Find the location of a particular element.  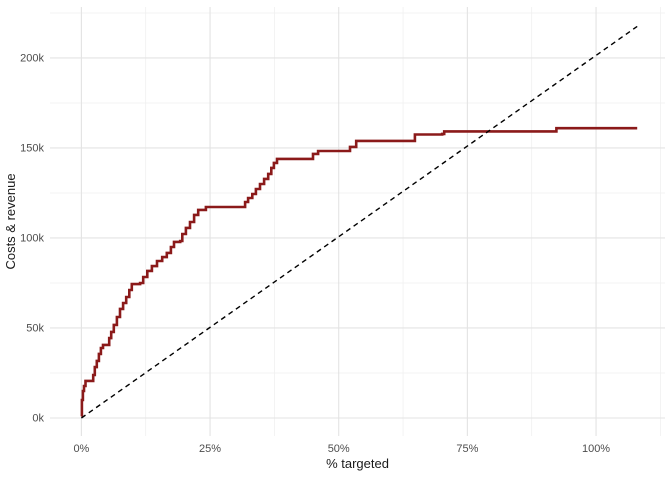

y-axis-tick-label: 0k is located at coordinates (38, 419).